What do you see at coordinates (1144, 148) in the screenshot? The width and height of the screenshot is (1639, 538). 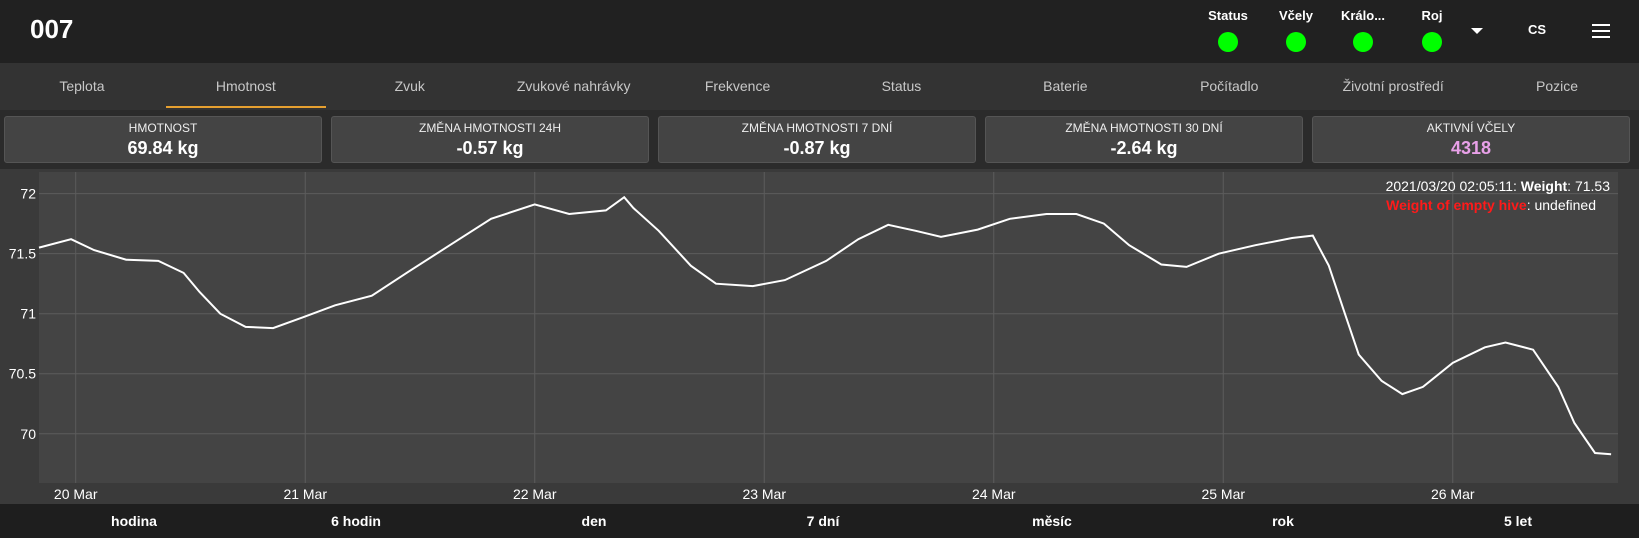 I see `stat-value: -2.64 kg` at bounding box center [1144, 148].